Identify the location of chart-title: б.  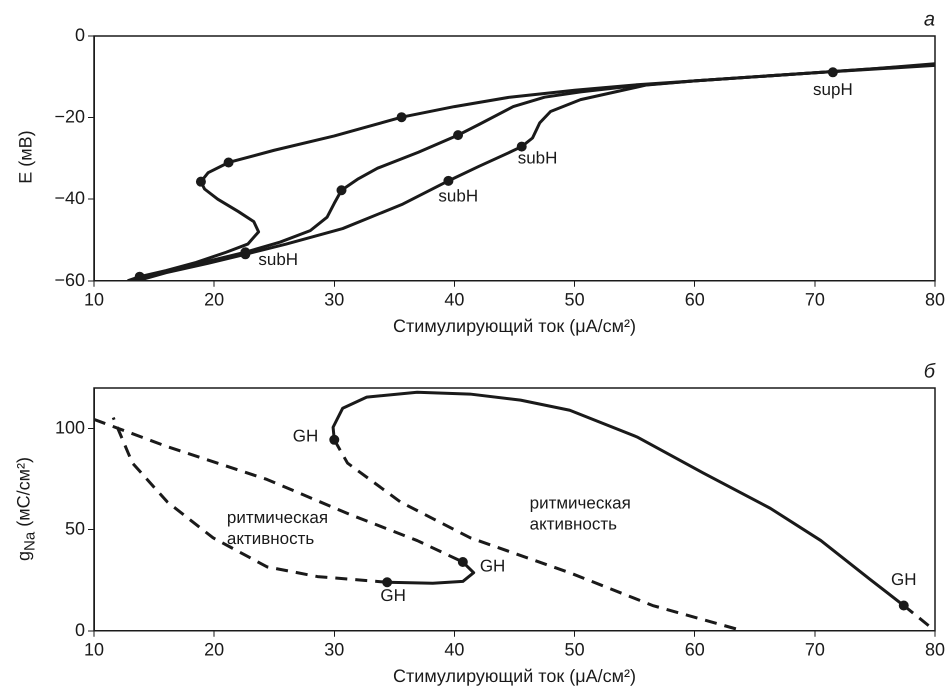
(930, 371).